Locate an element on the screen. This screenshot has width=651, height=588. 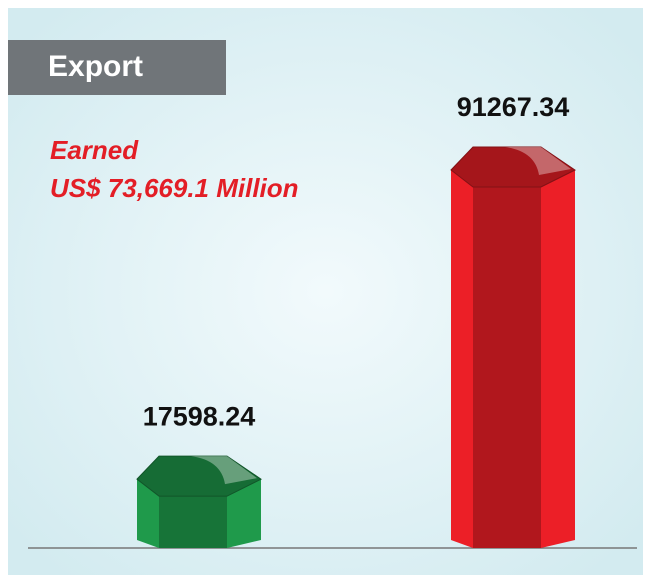
title-box is located at coordinates (117, 67).